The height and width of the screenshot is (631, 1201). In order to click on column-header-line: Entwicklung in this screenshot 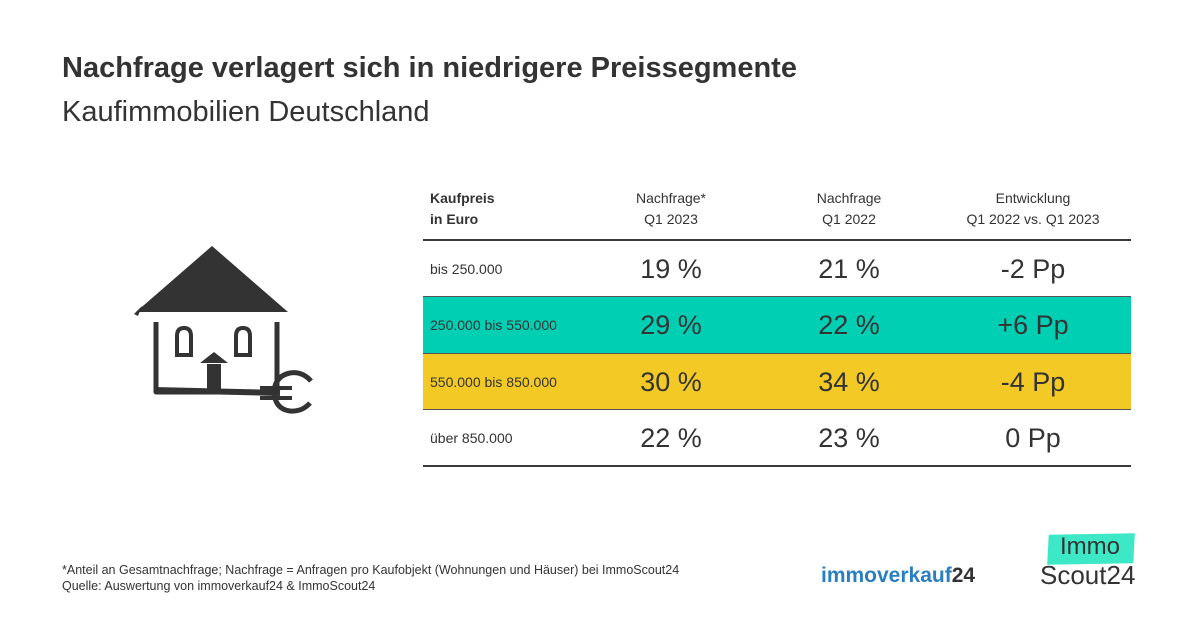, I will do `click(1033, 198)`.